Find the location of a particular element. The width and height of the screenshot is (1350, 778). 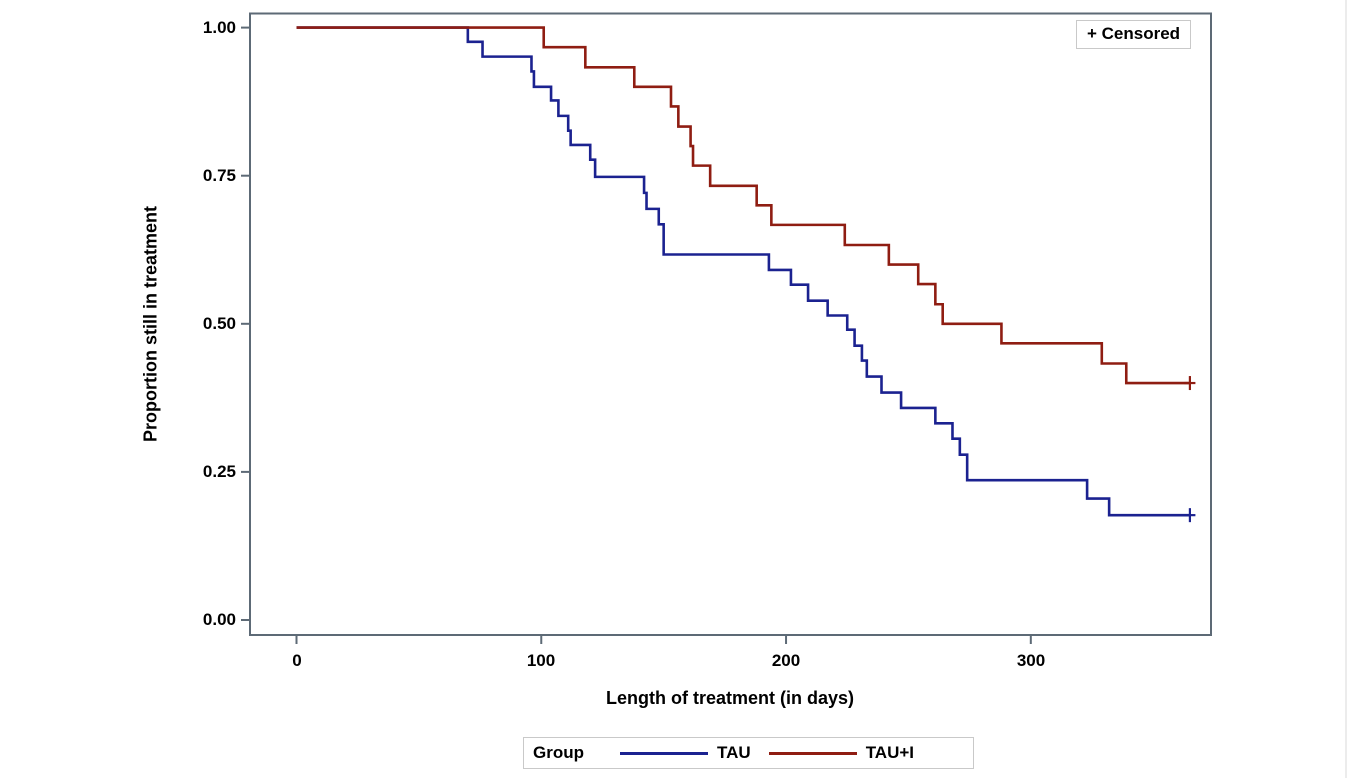

legend-label-tau: TAU is located at coordinates (734, 752).